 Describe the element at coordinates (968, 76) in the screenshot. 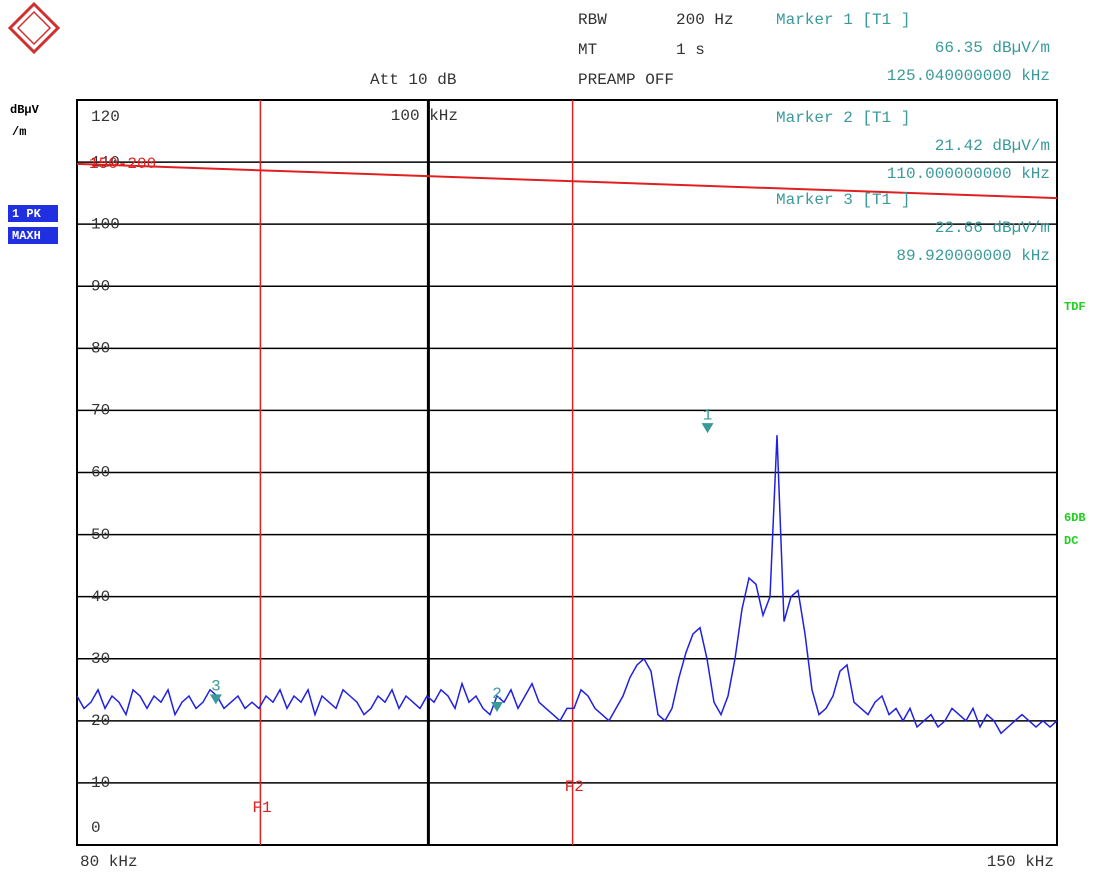

I see `marker-frequency: 125.040000000 kHz` at that location.